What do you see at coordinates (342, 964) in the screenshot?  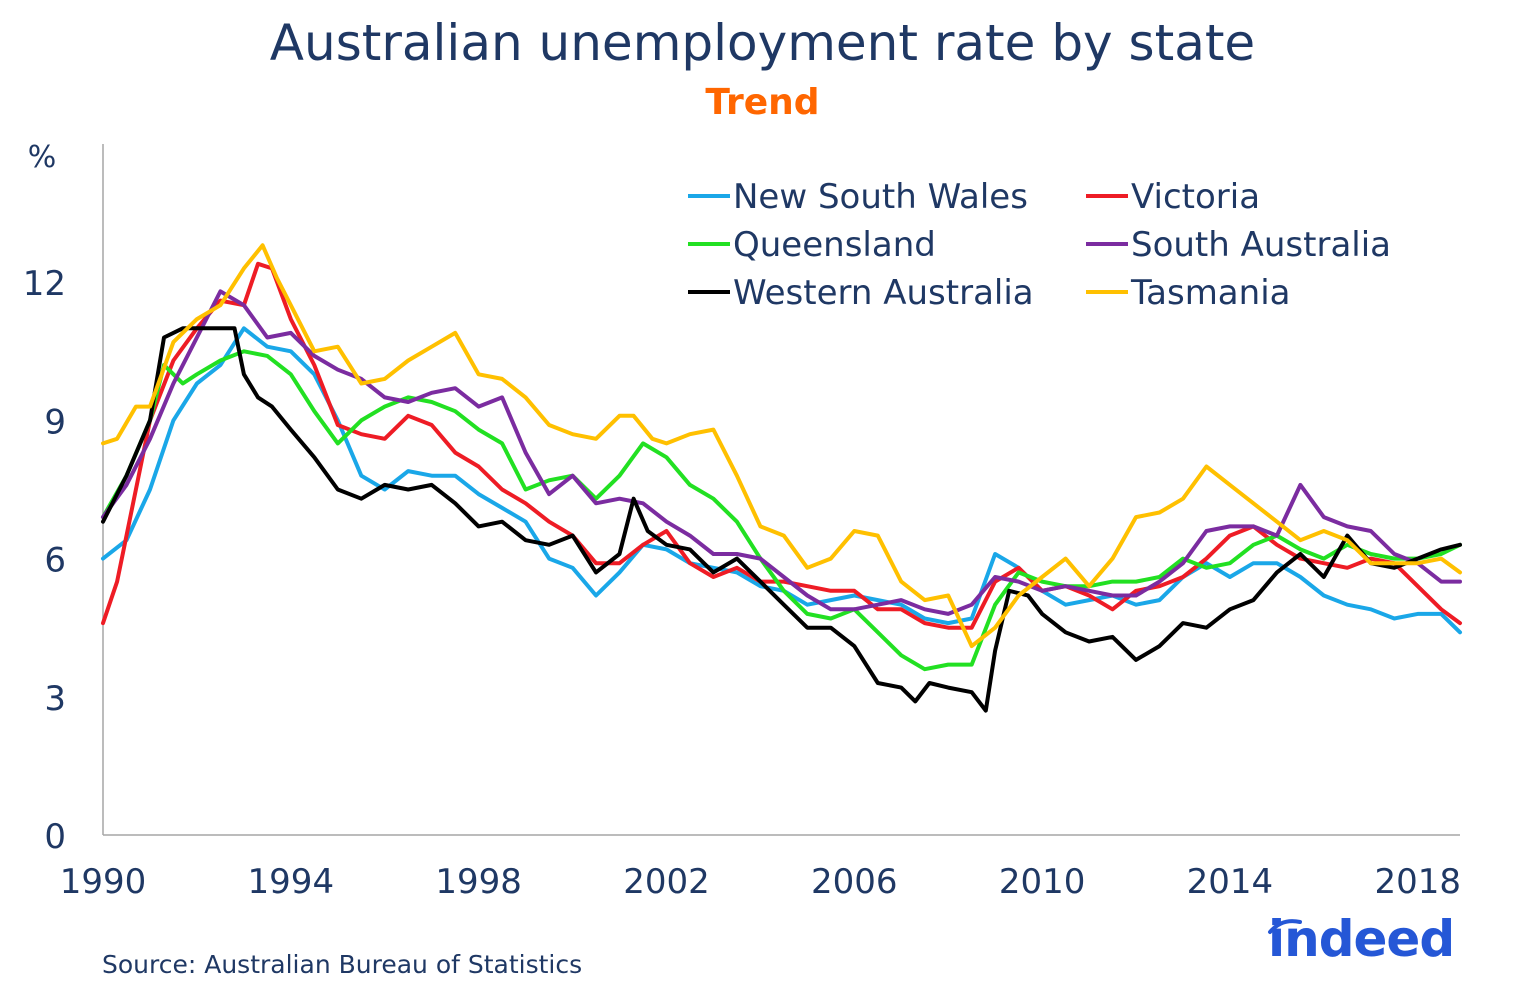 I see `source-note: Source: Australian Bureau of Statistics` at bounding box center [342, 964].